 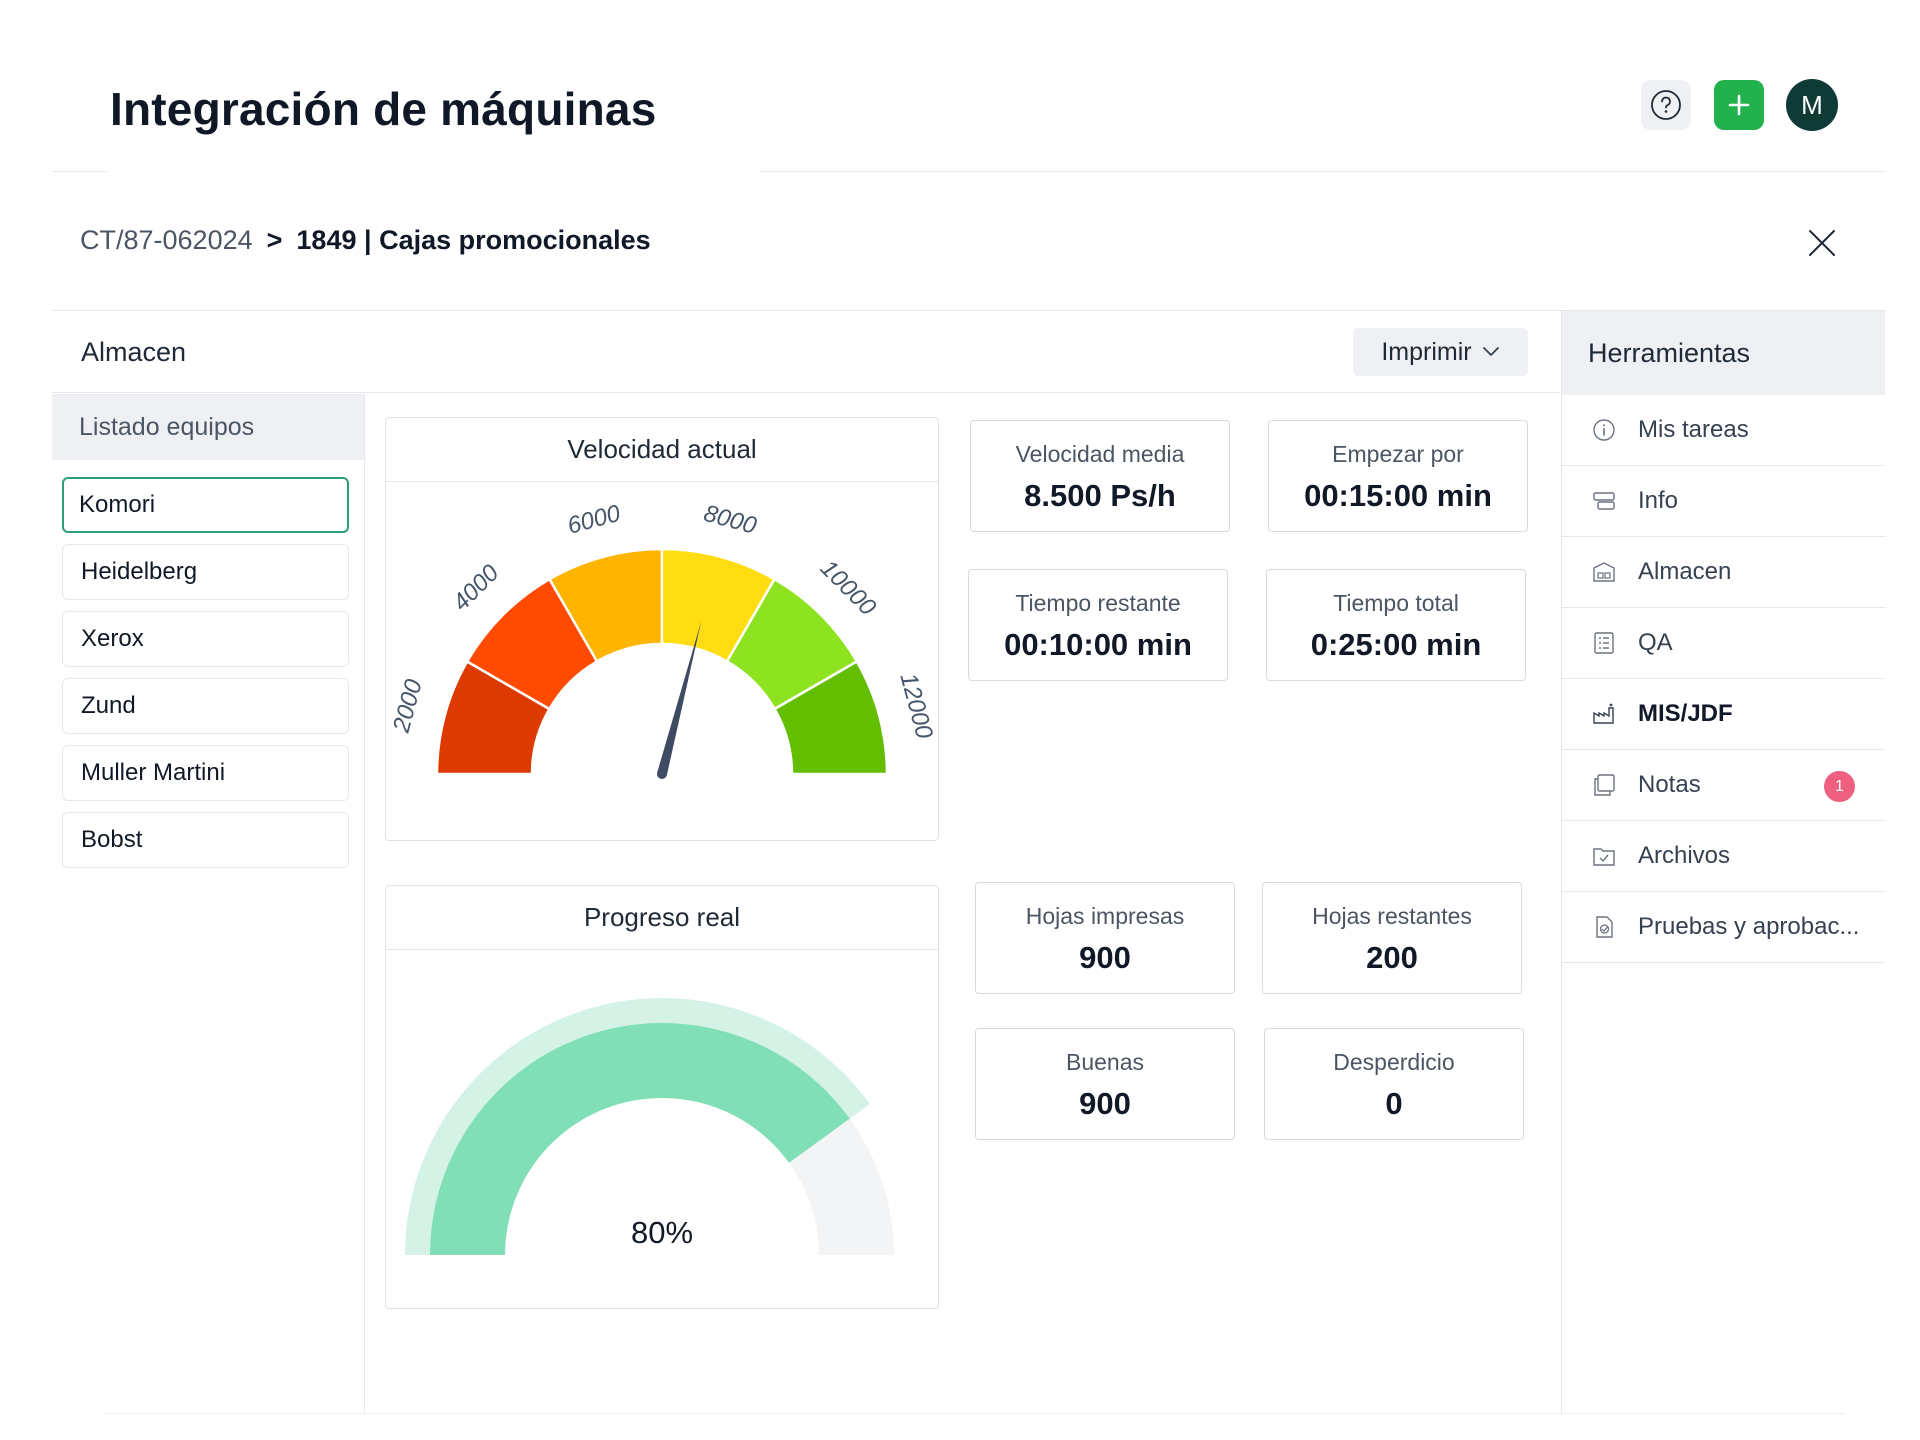 I want to click on proof-document-icon, so click(x=1604, y=927).